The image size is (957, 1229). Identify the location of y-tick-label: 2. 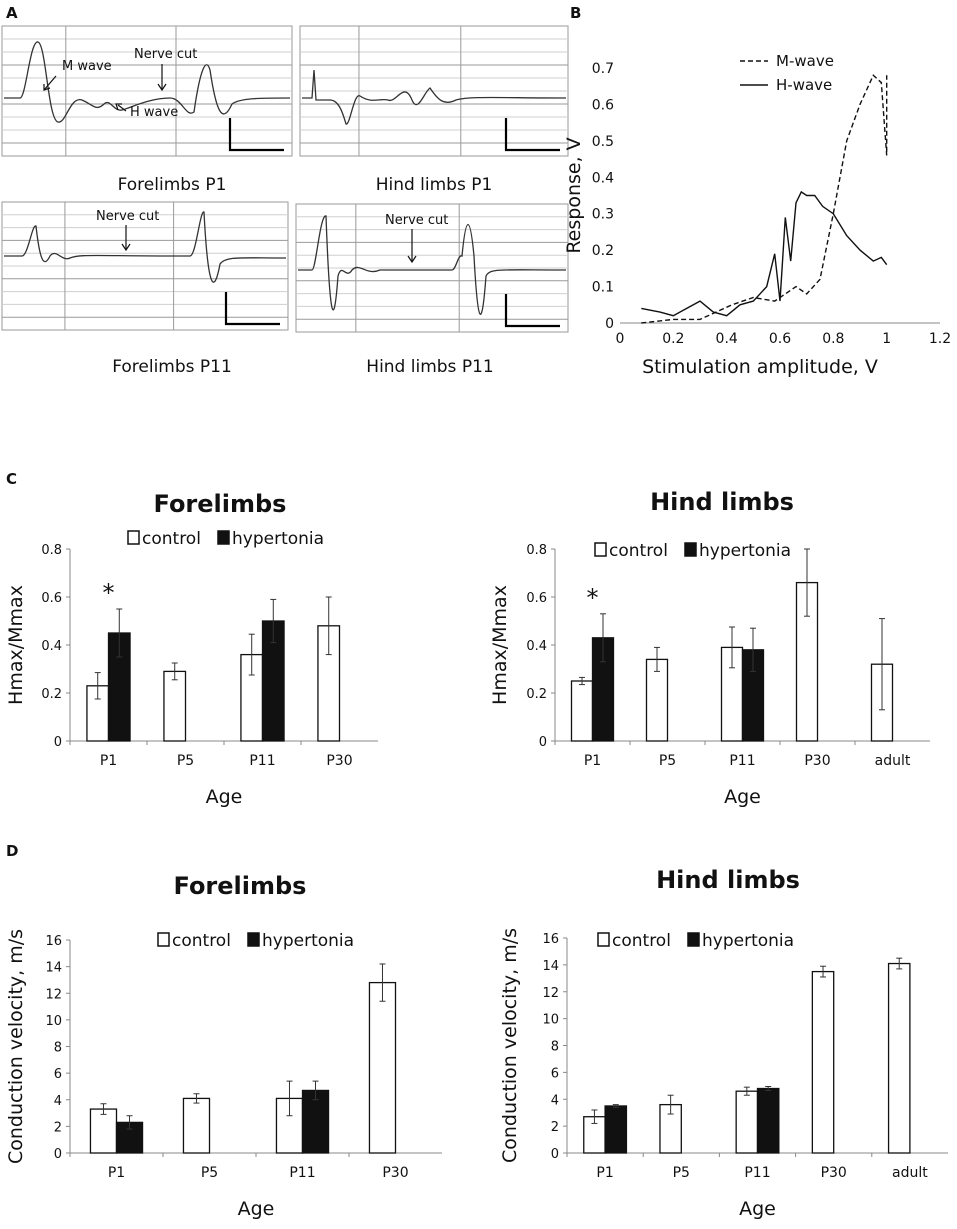
(555, 1127).